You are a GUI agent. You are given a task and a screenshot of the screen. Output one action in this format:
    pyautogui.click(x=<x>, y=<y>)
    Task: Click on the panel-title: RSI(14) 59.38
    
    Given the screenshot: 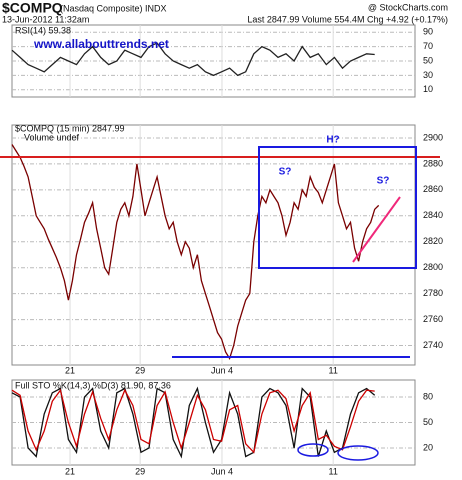 What is the action you would take?
    pyautogui.click(x=43, y=30)
    